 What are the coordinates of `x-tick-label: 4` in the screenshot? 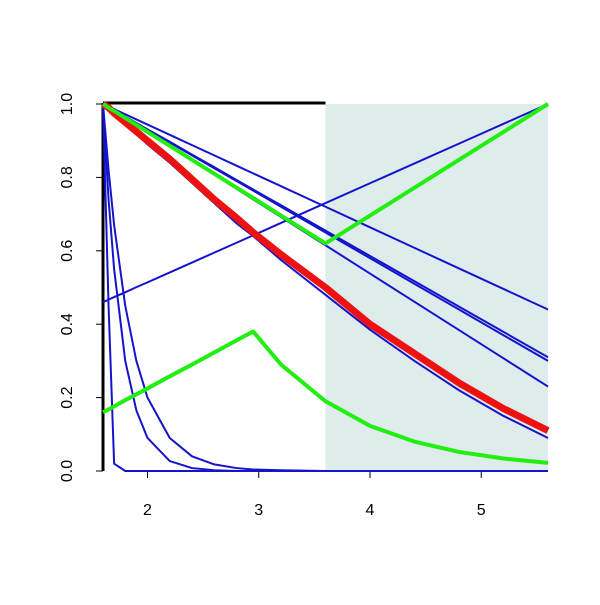 It's located at (370, 510).